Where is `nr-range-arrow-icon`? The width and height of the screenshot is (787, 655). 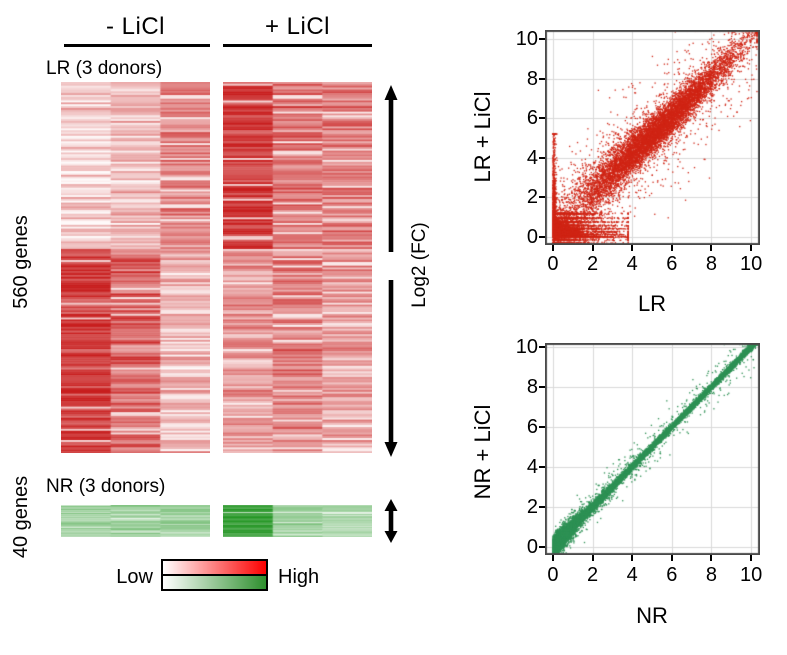 nr-range-arrow-icon is located at coordinates (391, 521).